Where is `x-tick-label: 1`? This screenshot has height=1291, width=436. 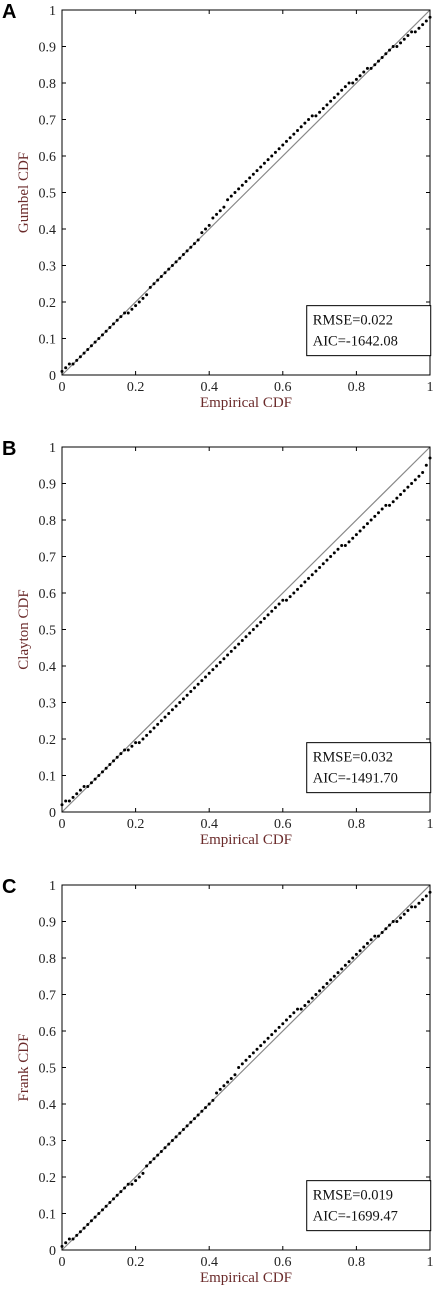 x-tick-label: 1 is located at coordinates (430, 824).